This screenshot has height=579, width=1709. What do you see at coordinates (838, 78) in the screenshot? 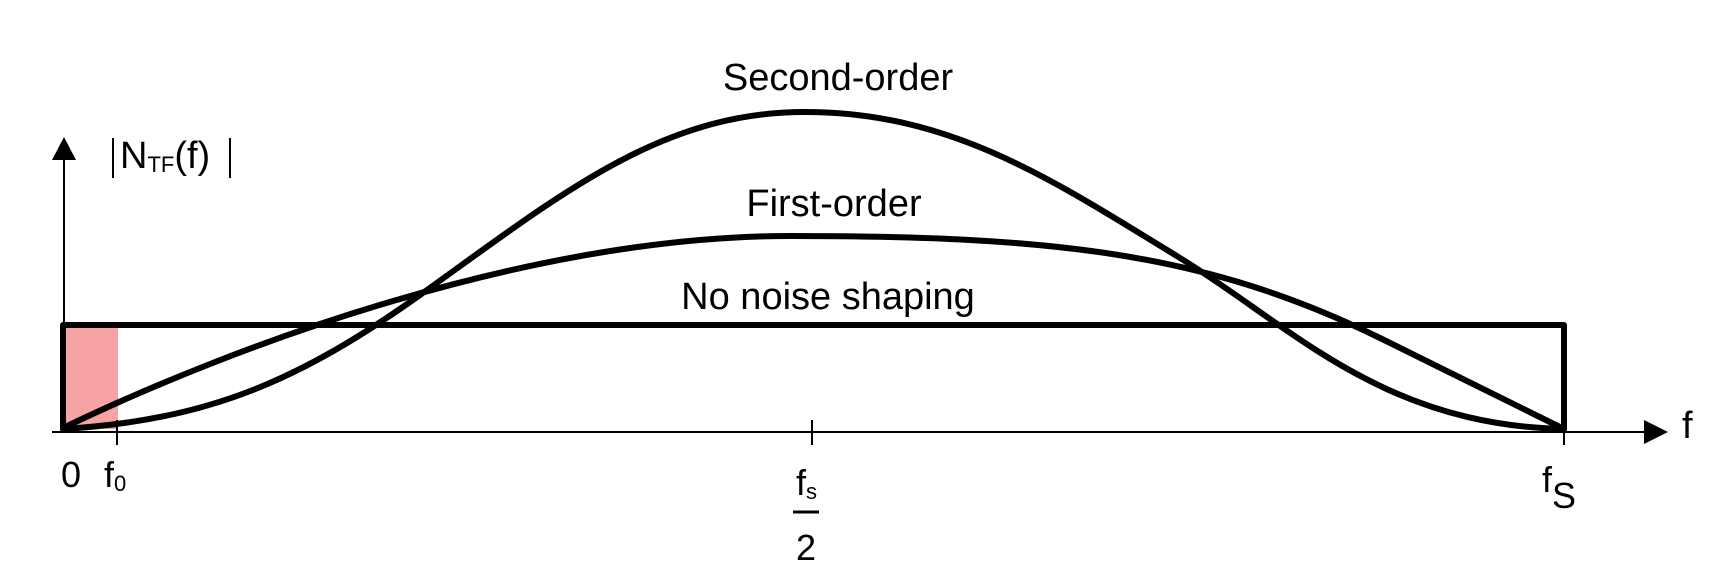
I see `second-order-label: Second-order` at bounding box center [838, 78].